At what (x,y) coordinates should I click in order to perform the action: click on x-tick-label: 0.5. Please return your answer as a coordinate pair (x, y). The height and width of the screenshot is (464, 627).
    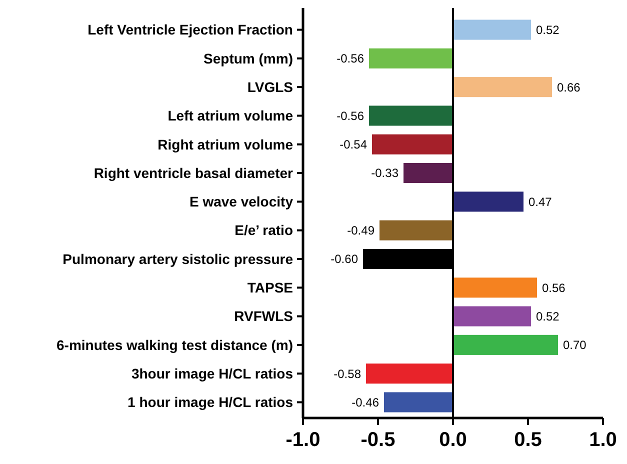
    Looking at the image, I should click on (528, 440).